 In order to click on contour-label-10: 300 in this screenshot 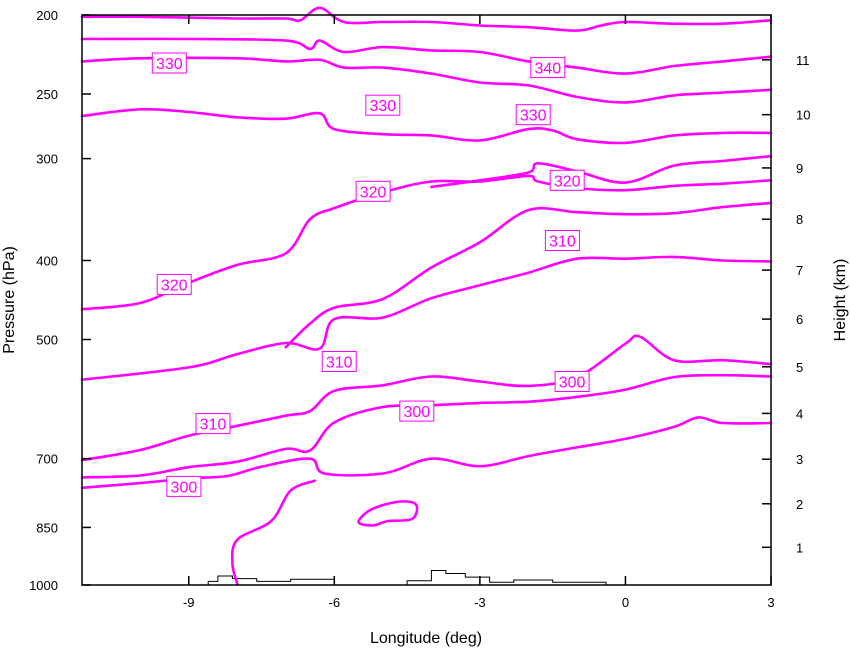, I will do `click(417, 411)`.